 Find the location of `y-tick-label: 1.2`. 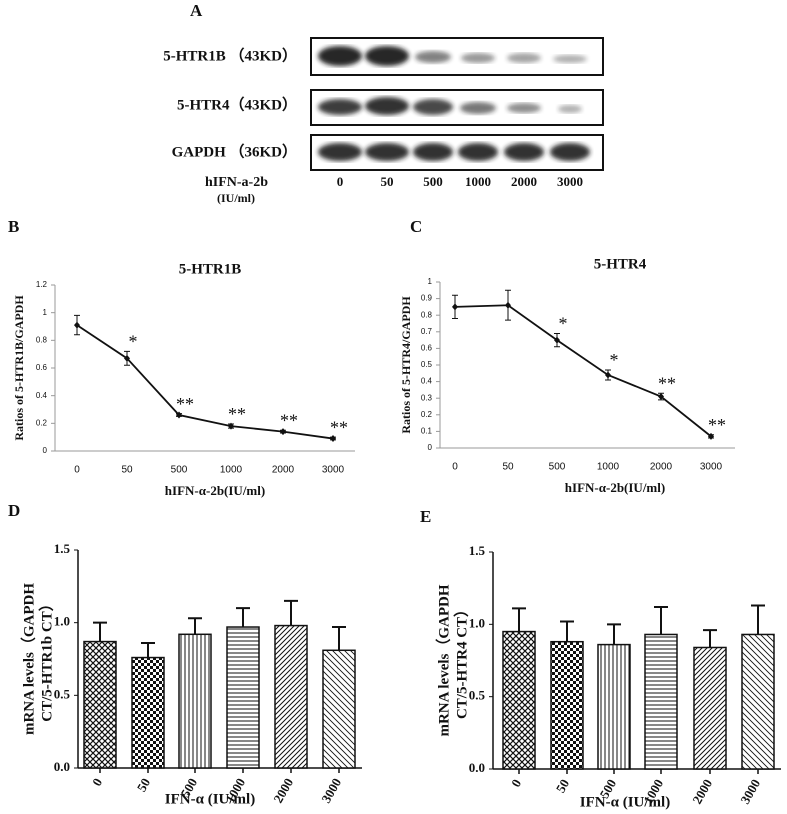

y-tick-label: 1.2 is located at coordinates (42, 284).